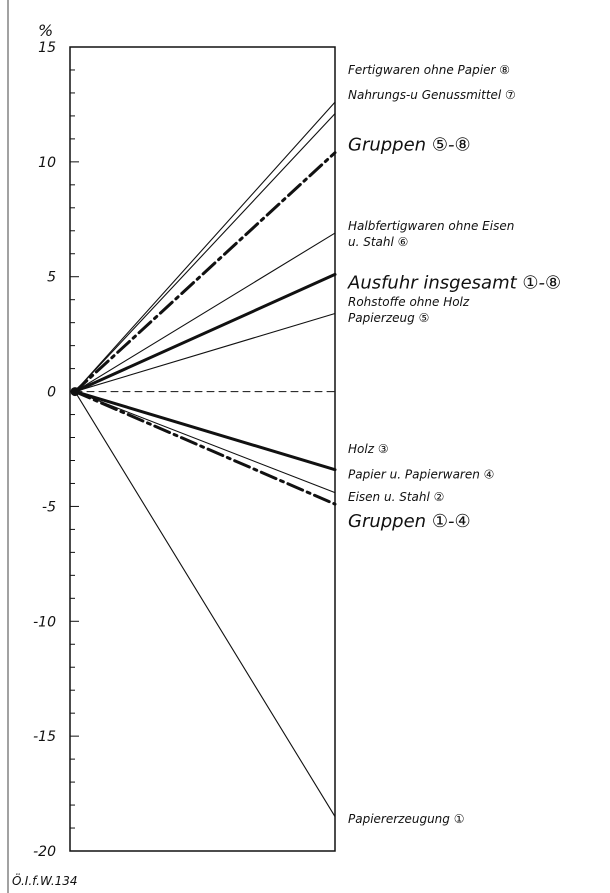 The image size is (610, 893). What do you see at coordinates (388, 318) in the screenshot?
I see `annotation-label: Papierzeug ⑤` at bounding box center [388, 318].